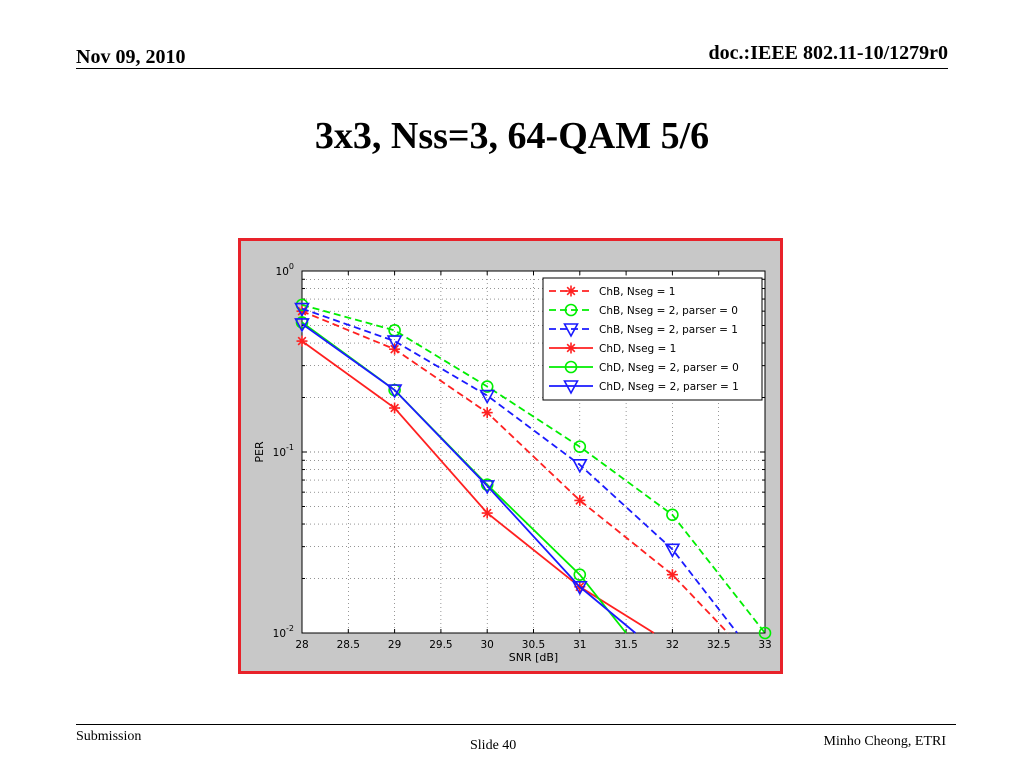 The height and width of the screenshot is (768, 1024). I want to click on x-tick-label: 31.5, so click(625, 645).